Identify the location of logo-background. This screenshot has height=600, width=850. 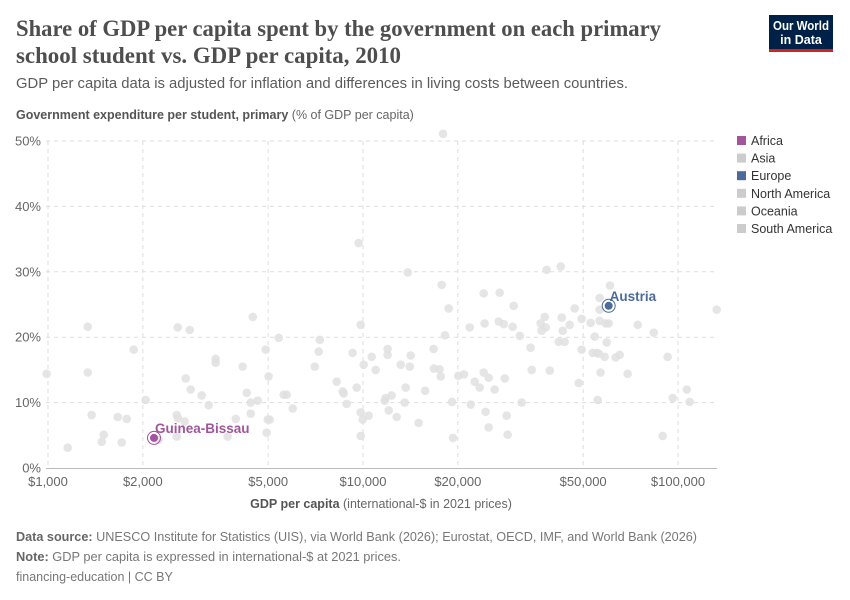
(801, 32).